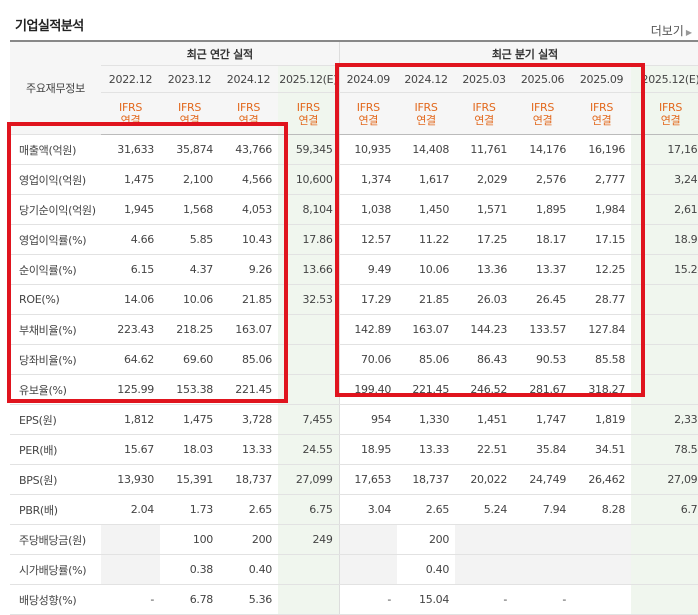 This screenshot has height=615, width=698. I want to click on table-cell: 43,766, so click(248, 149).